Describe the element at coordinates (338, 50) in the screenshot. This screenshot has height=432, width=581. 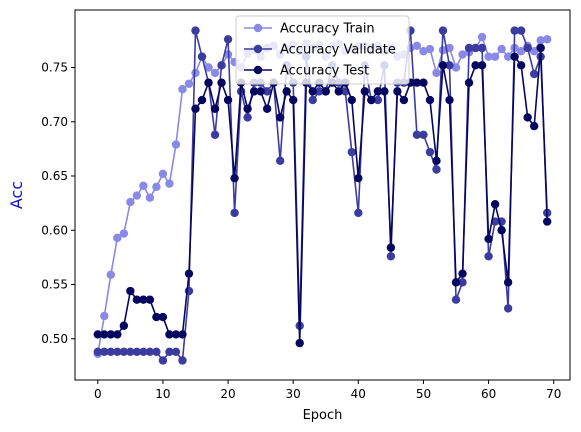
I see `legend-label: Accuracy Validate` at that location.